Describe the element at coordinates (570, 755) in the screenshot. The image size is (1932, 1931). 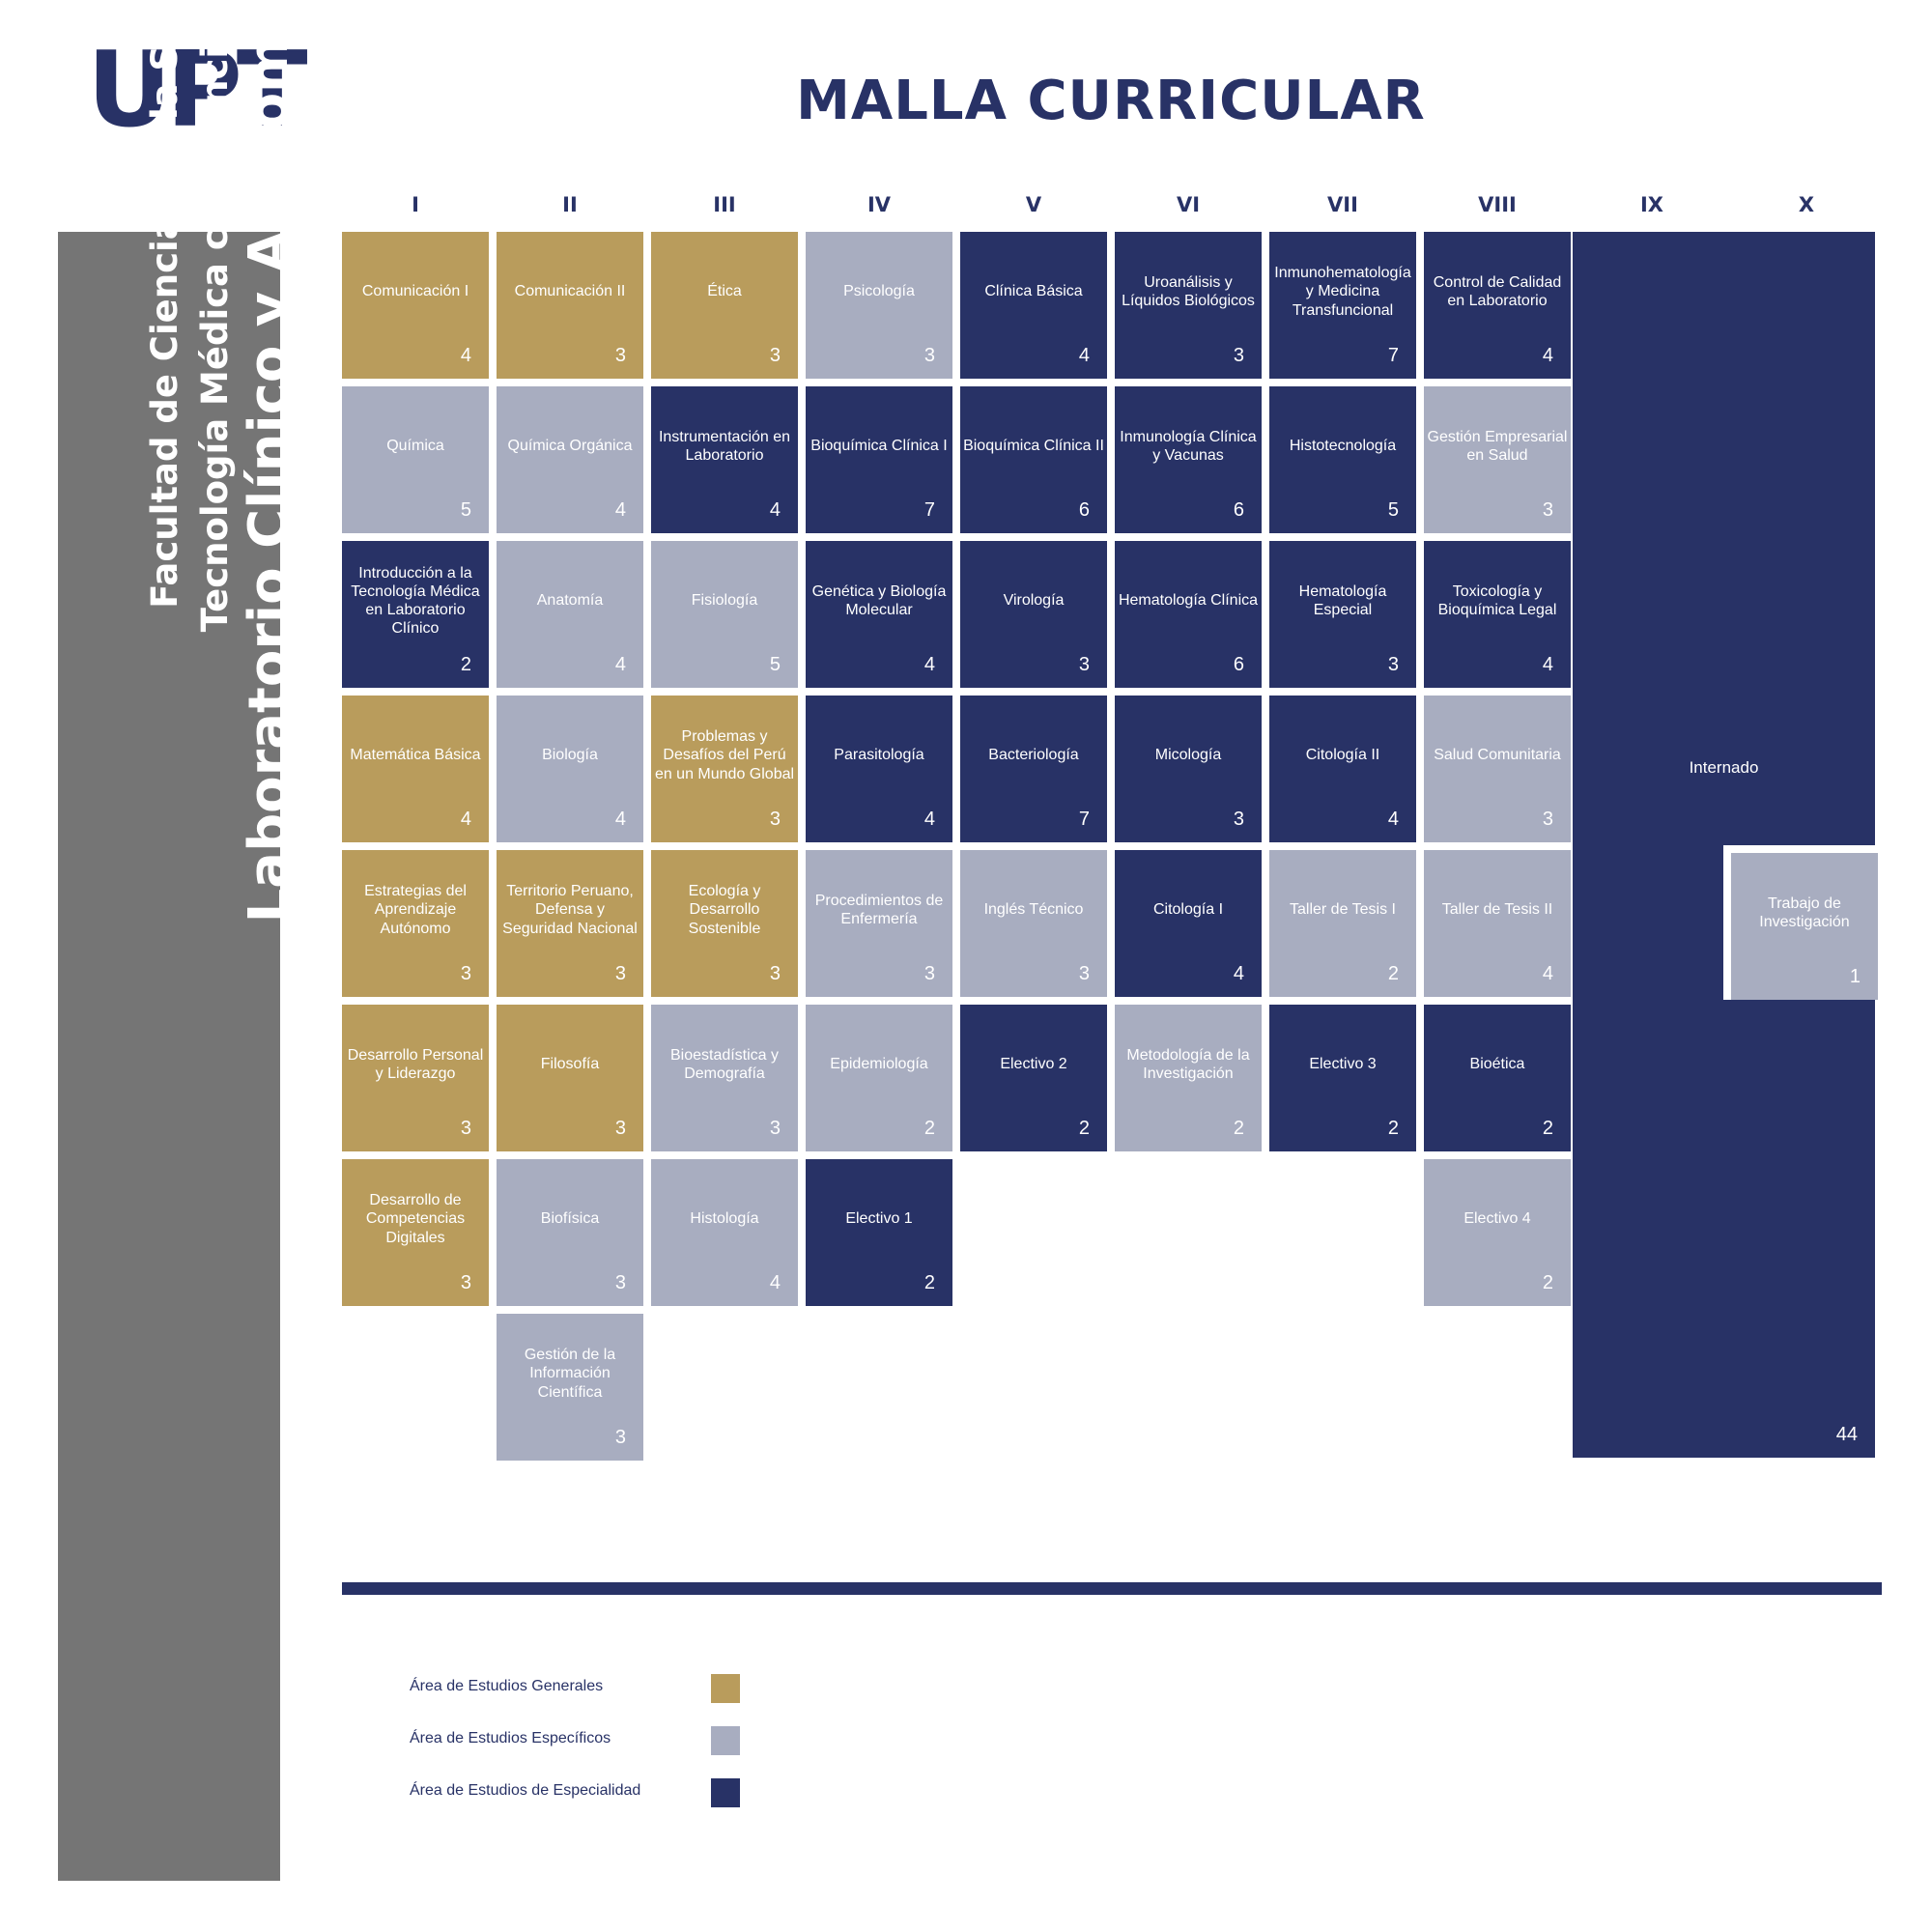
I see `course-name: Biología` at that location.